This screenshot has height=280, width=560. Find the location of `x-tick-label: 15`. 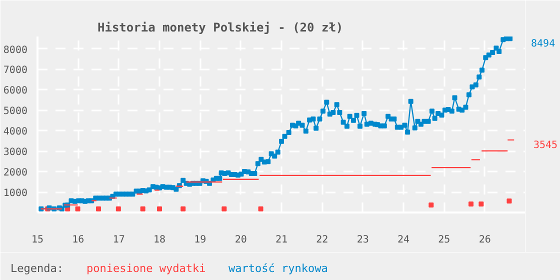

x-tick-label: 15 is located at coordinates (37, 240).